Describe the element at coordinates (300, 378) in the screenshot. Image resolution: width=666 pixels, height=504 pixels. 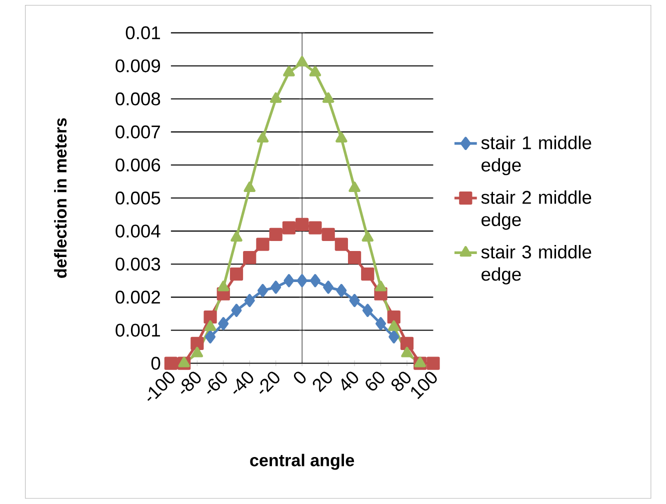
I see `x-tick-label: 0` at that location.